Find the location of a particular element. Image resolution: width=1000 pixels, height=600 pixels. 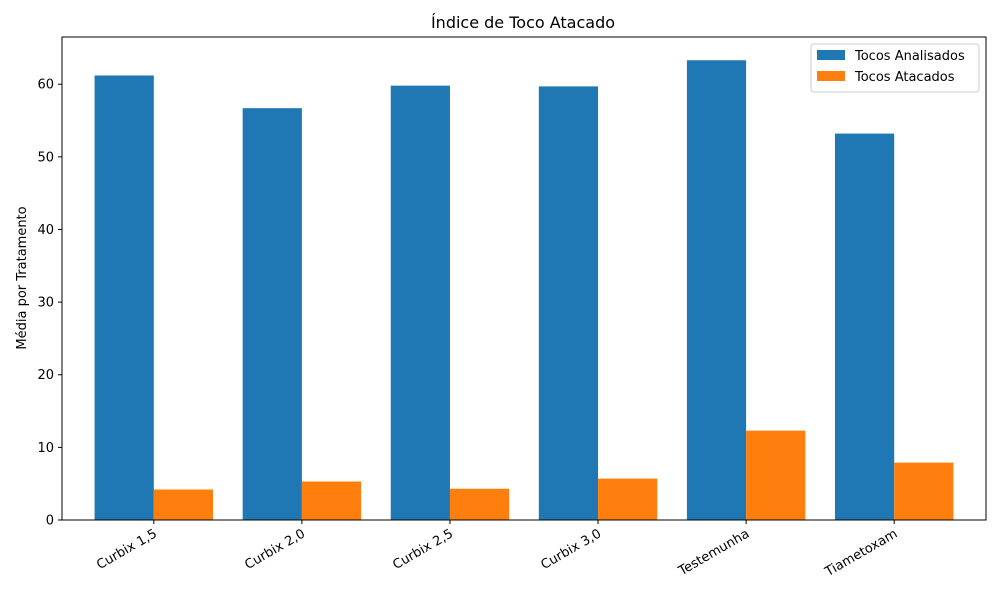

x-tick-label: Tiametoxam is located at coordinates (861, 553).